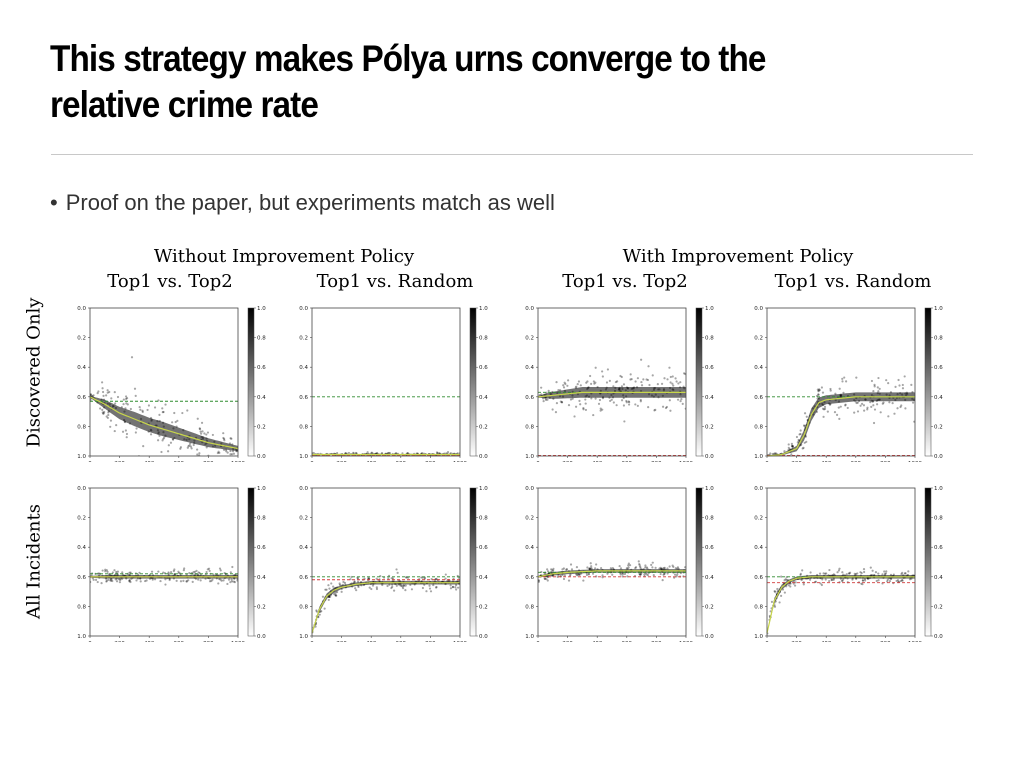  What do you see at coordinates (758, 607) in the screenshot?
I see `y-tick-label: 0.8` at bounding box center [758, 607].